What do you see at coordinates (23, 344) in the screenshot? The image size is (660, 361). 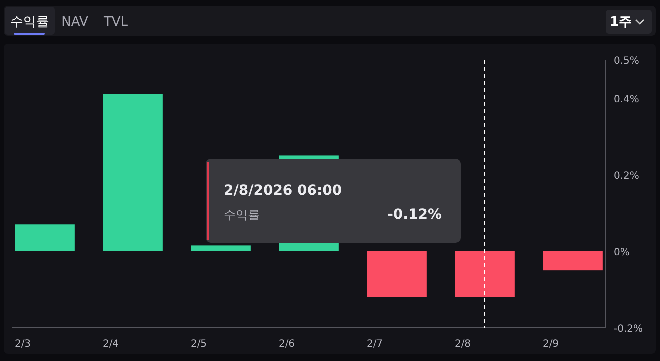 I see `x-tick-label: 2/3` at bounding box center [23, 344].